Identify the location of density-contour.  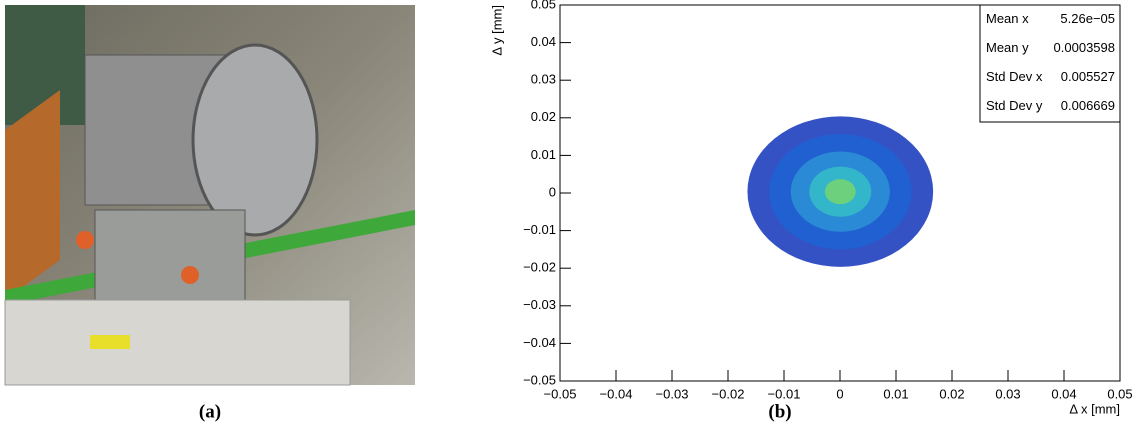
(840, 192).